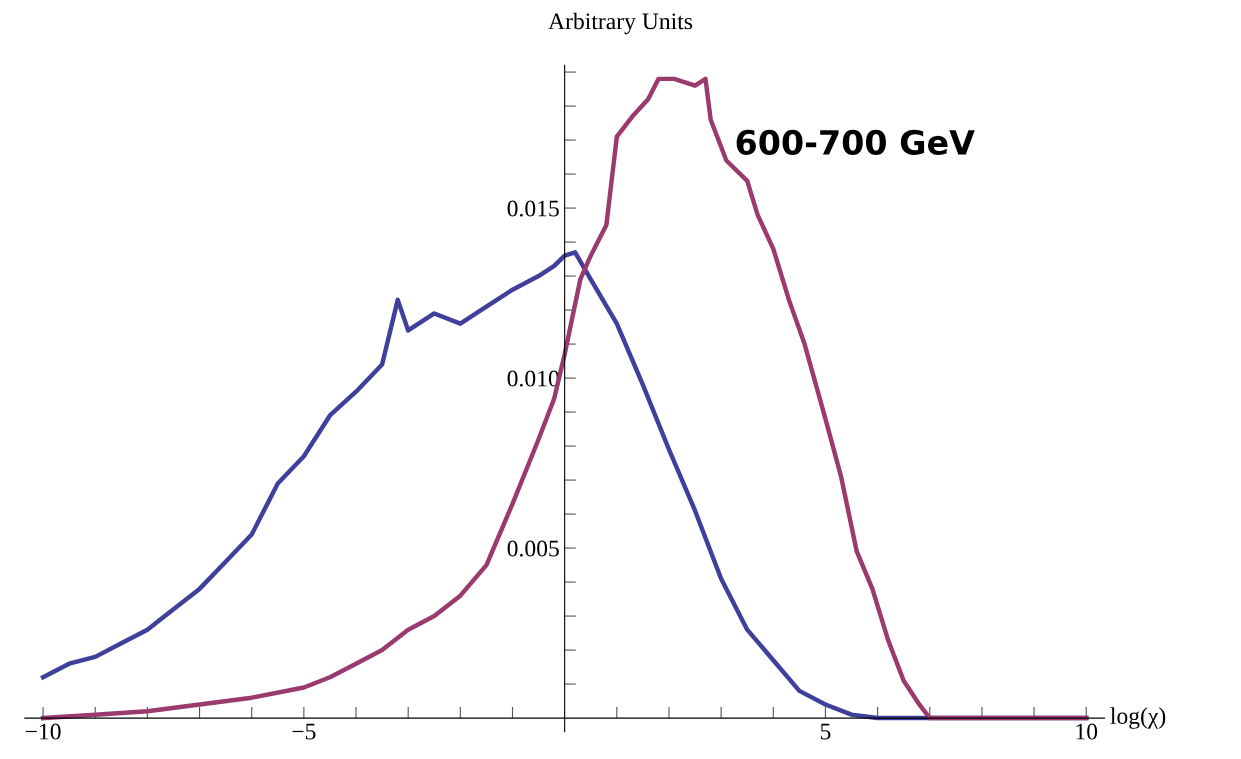 The image size is (1241, 759). Describe the element at coordinates (43, 731) in the screenshot. I see `x-tick-label: −10` at that location.